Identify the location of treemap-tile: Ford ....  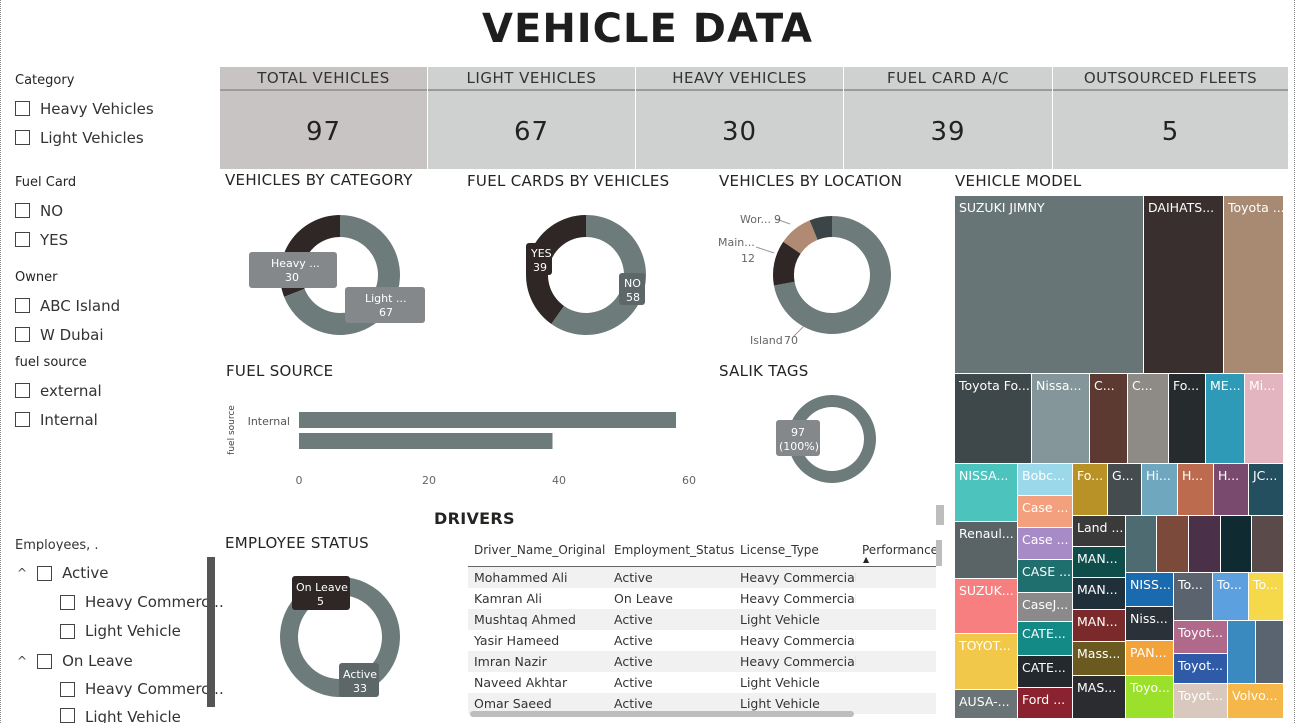
(1045, 703).